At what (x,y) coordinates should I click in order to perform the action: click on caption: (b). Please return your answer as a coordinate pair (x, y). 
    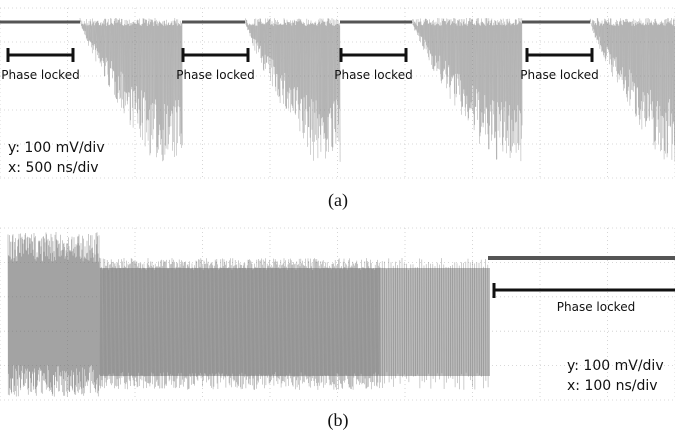
    Looking at the image, I should click on (338, 420).